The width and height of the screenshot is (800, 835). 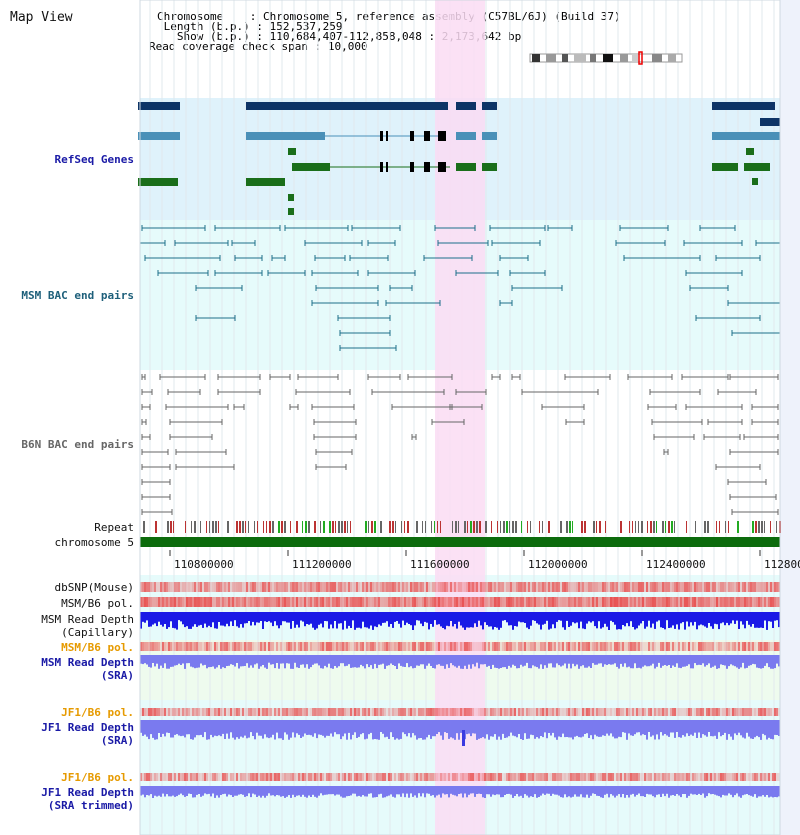 What do you see at coordinates (97, 647) in the screenshot?
I see `track-label-msm-pol-2: MSM/B6 pol.` at bounding box center [97, 647].